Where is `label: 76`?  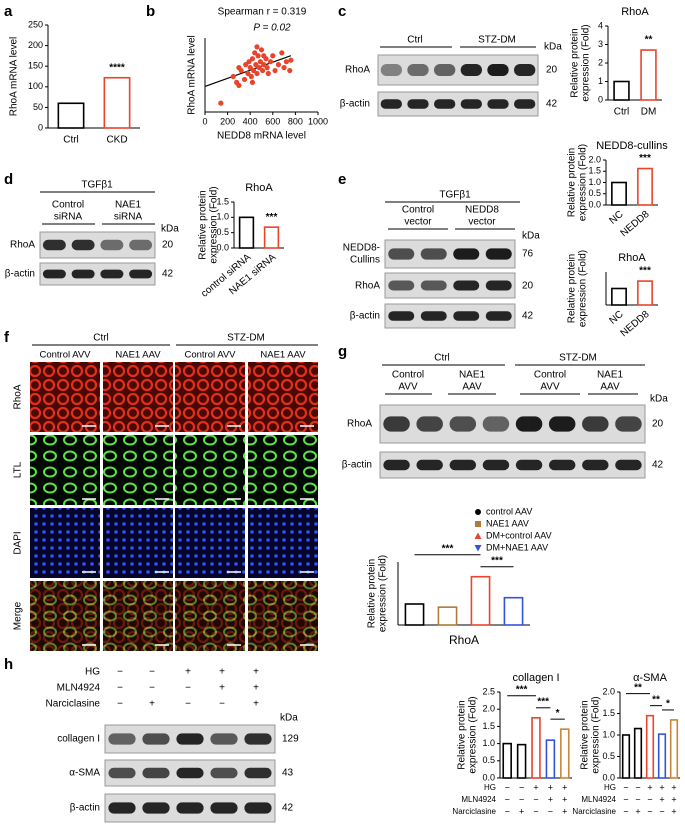 label: 76 is located at coordinates (528, 254).